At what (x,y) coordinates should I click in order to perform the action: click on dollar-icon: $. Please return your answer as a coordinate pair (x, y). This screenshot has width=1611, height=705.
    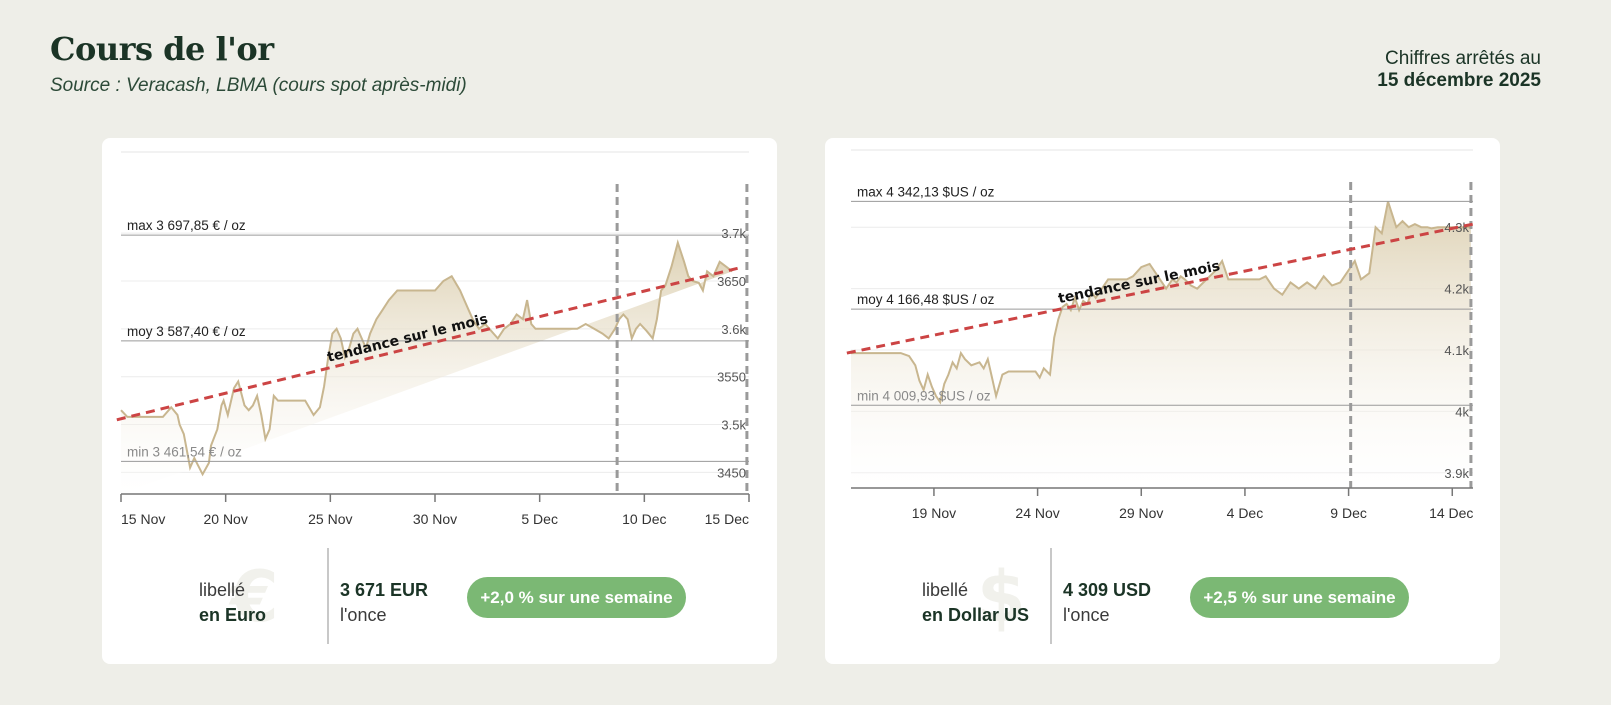
    Looking at the image, I should click on (1001, 597).